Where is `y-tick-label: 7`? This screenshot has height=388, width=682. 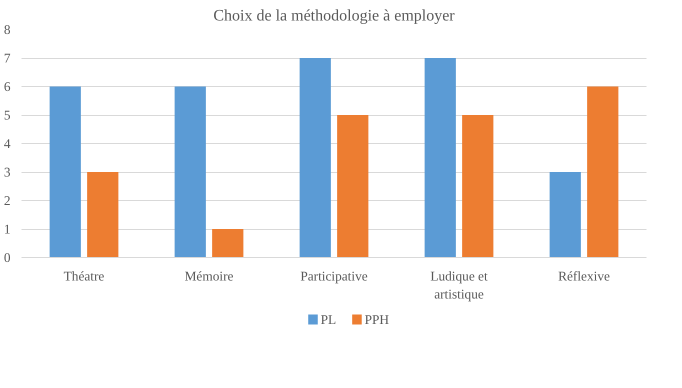 y-tick-label: 7 is located at coordinates (7, 58).